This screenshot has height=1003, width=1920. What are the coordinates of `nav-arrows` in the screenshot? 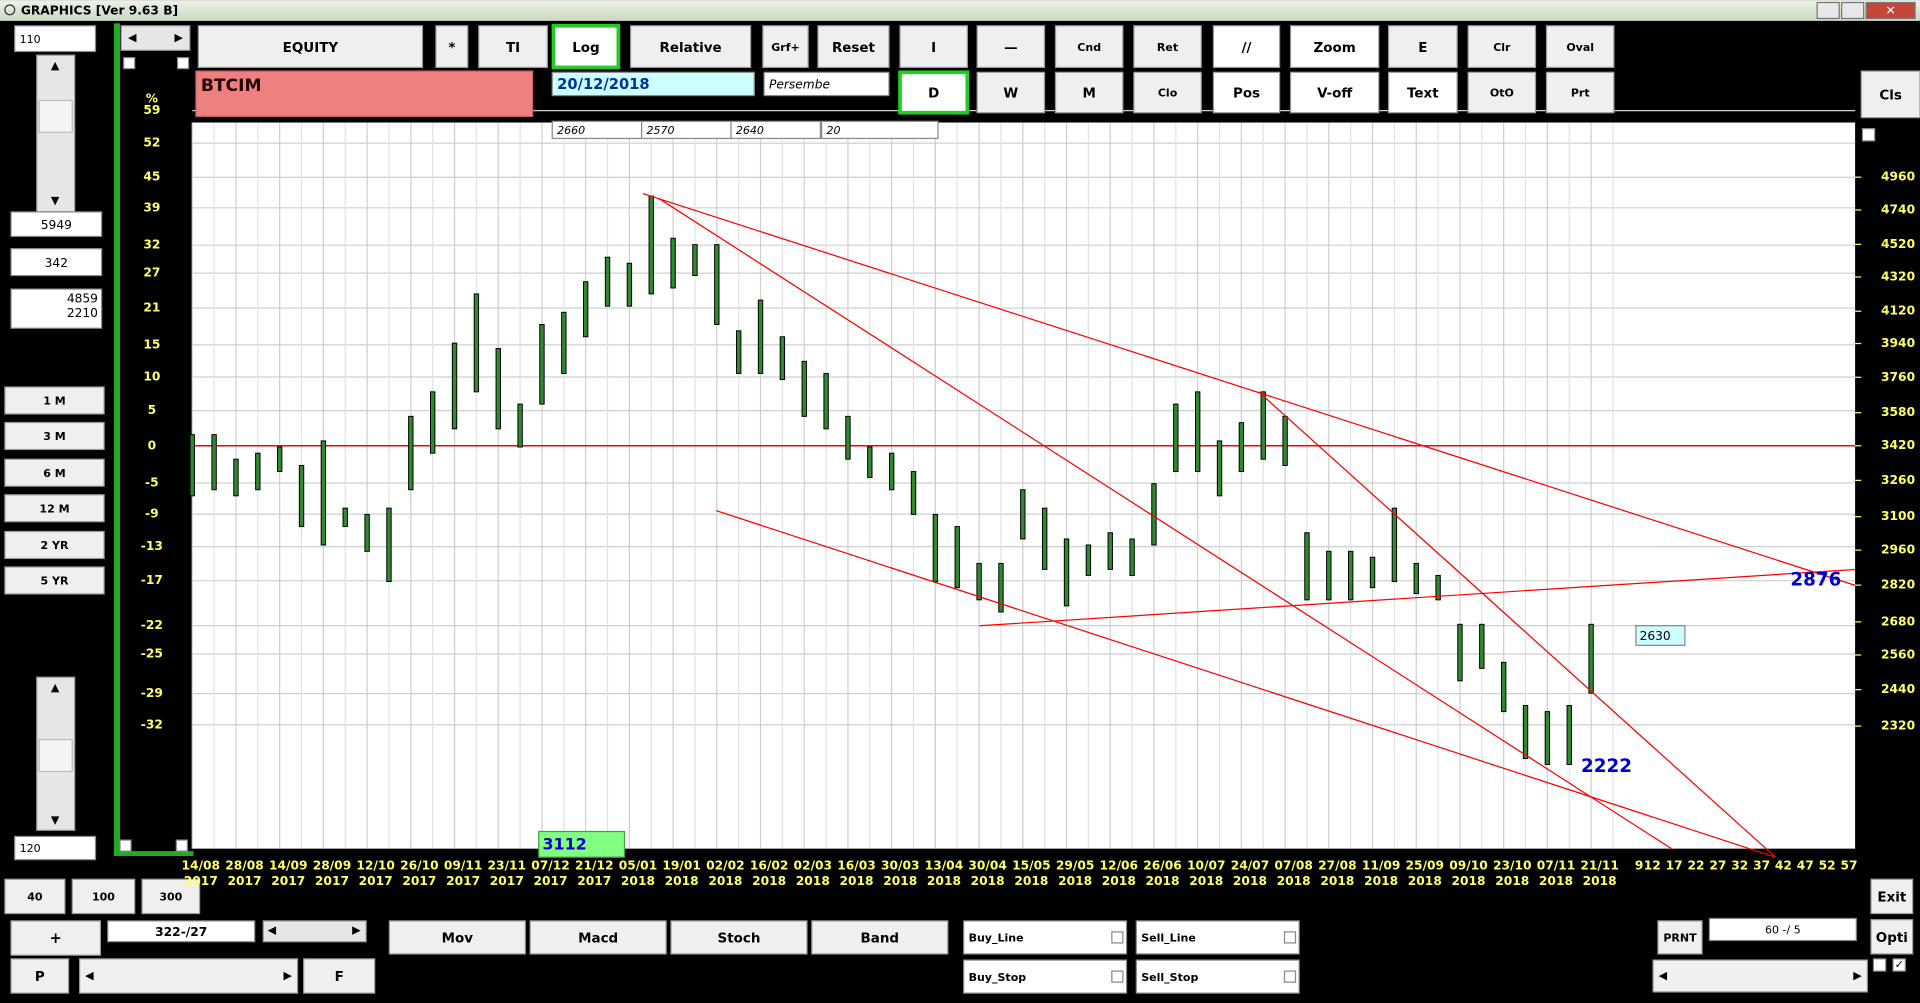 It's located at (155, 38).